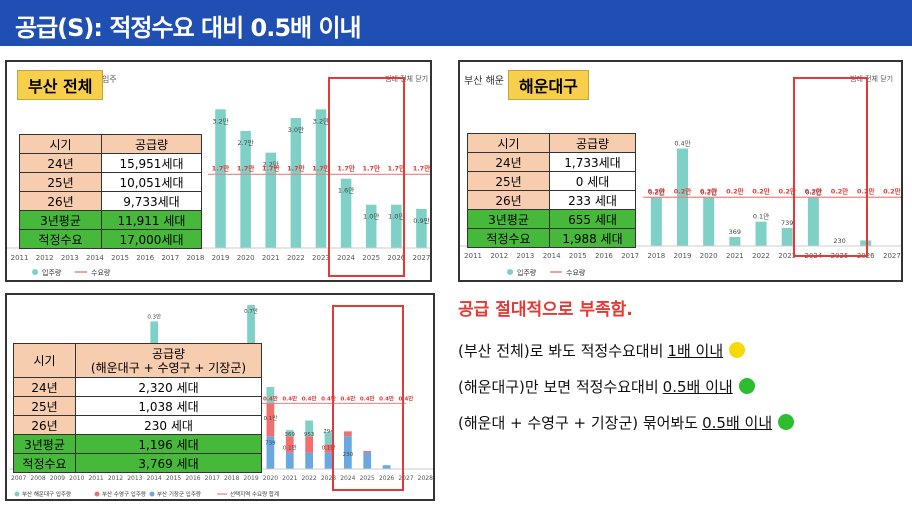 This screenshot has width=912, height=513. What do you see at coordinates (296, 129) in the screenshot?
I see `bar-data-label: 3.0만` at bounding box center [296, 129].